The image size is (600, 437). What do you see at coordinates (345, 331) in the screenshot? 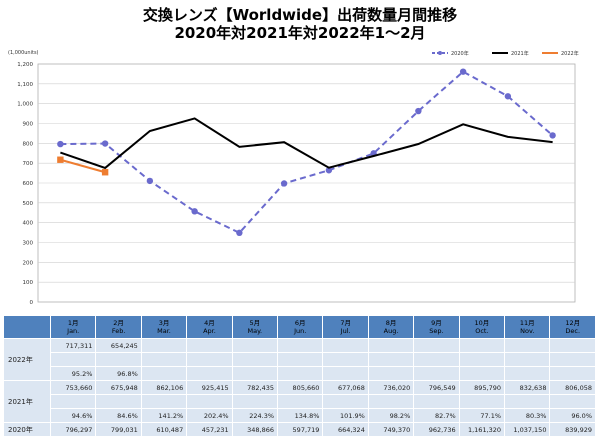
I see `month-header-en: Jul.` at bounding box center [345, 331].